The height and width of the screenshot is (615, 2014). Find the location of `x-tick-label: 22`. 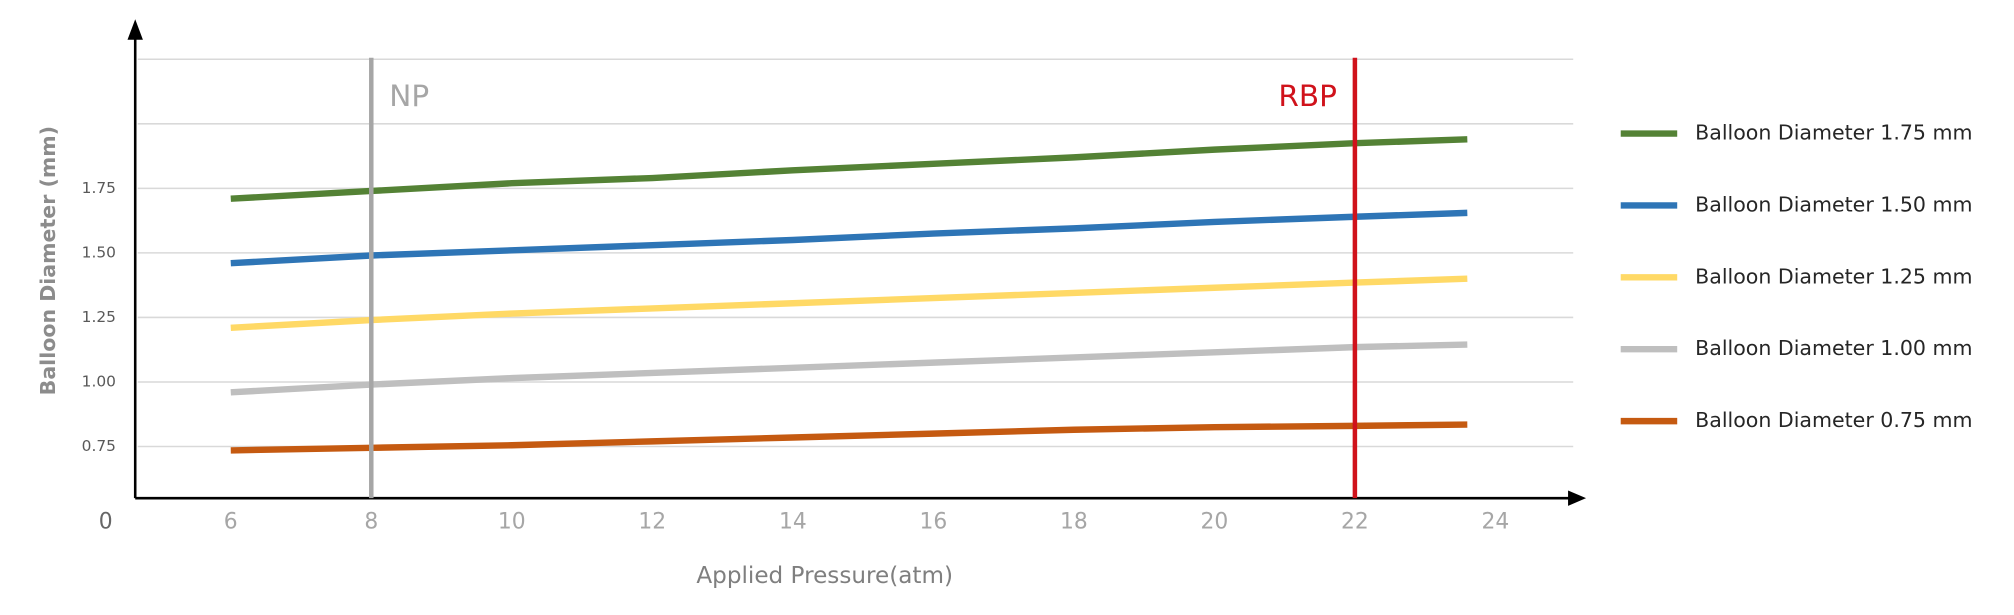

x-tick-label: 22 is located at coordinates (1355, 522).